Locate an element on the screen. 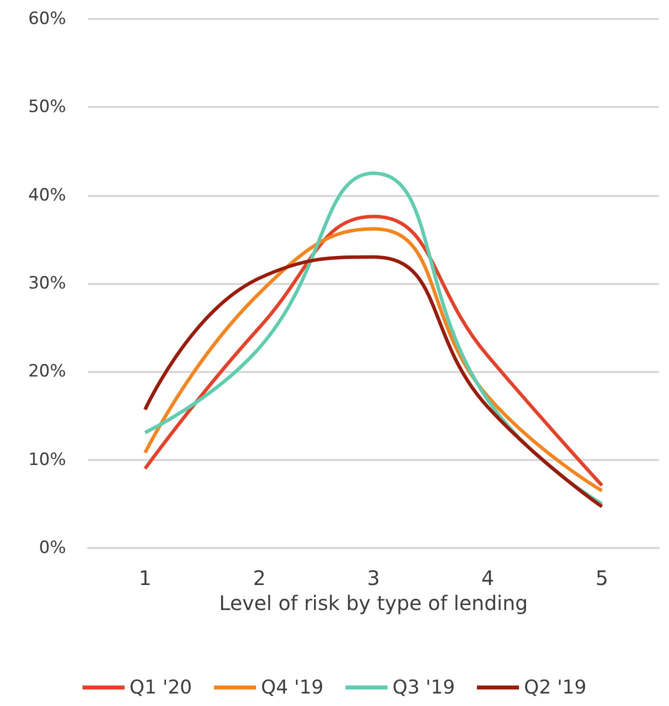  x-tick-label: 5 is located at coordinates (602, 578).